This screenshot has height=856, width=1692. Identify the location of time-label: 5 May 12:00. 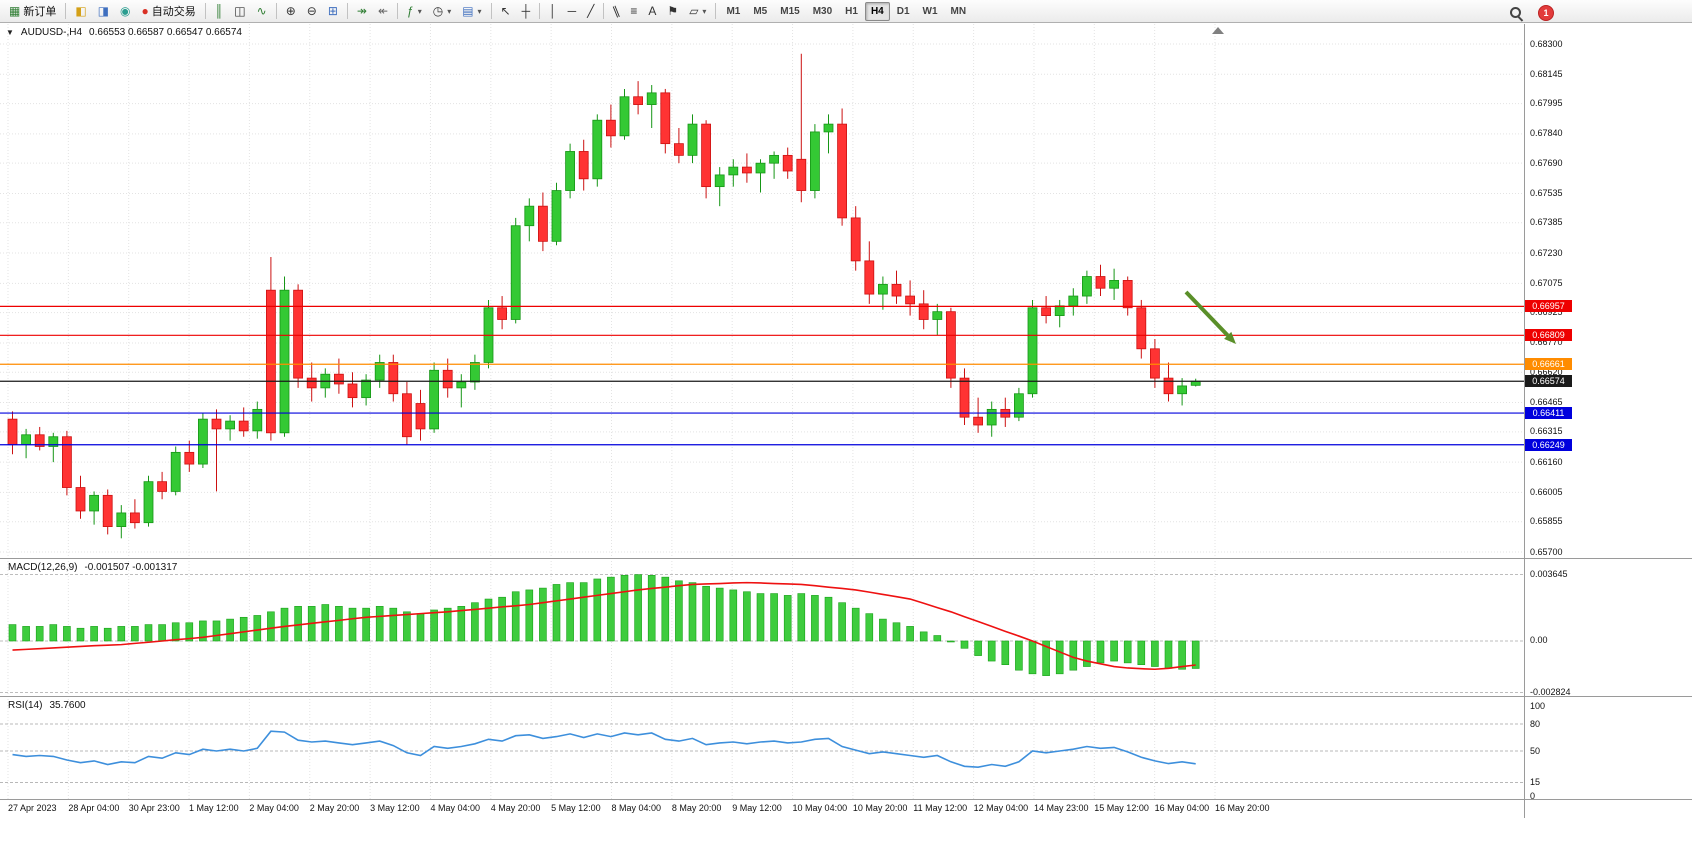
(576, 808).